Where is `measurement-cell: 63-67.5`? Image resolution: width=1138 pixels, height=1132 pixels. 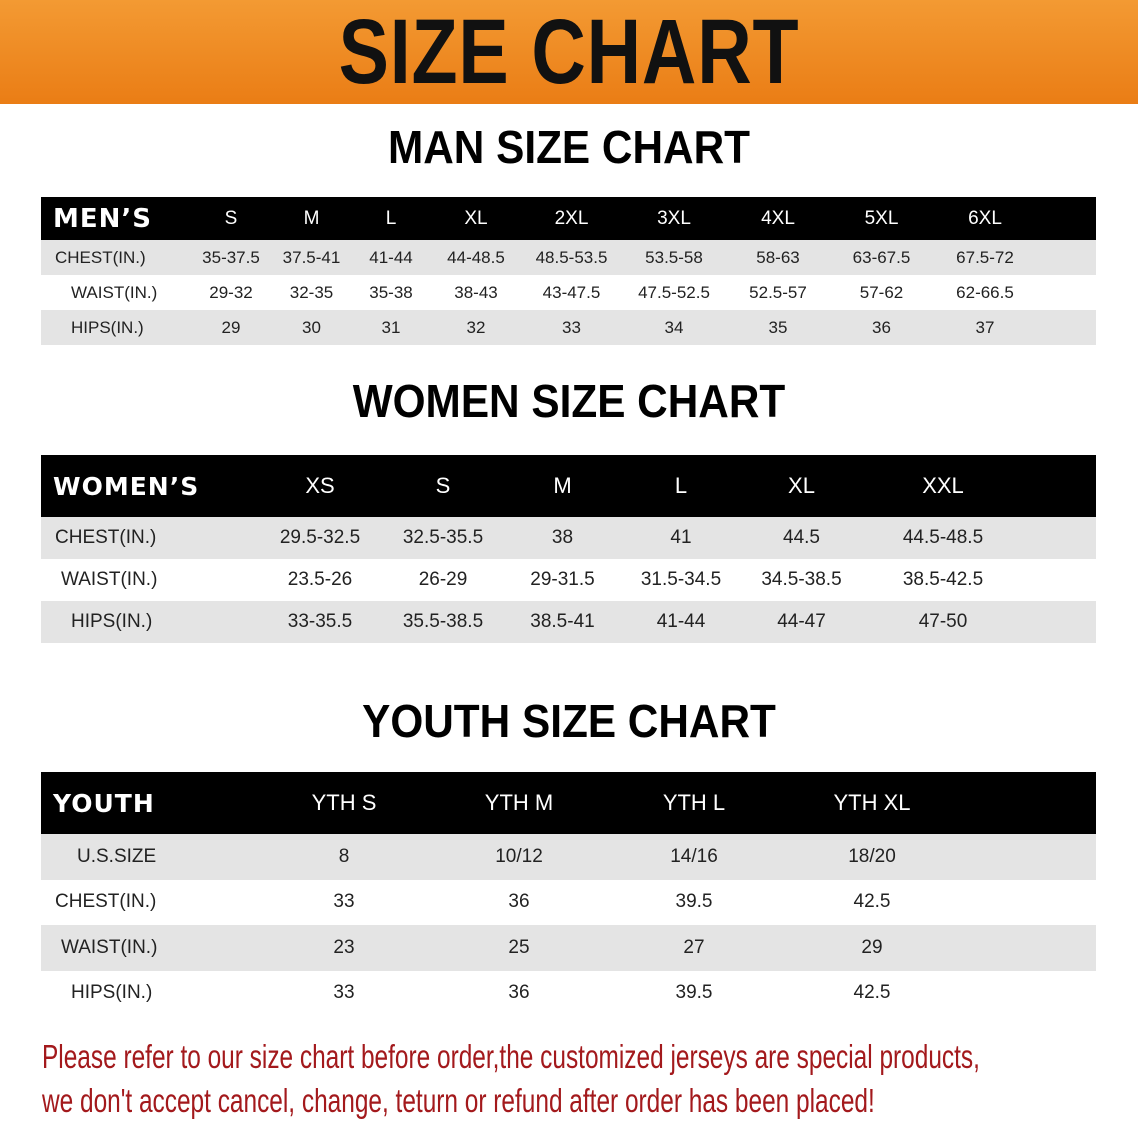
measurement-cell: 63-67.5 is located at coordinates (881, 257).